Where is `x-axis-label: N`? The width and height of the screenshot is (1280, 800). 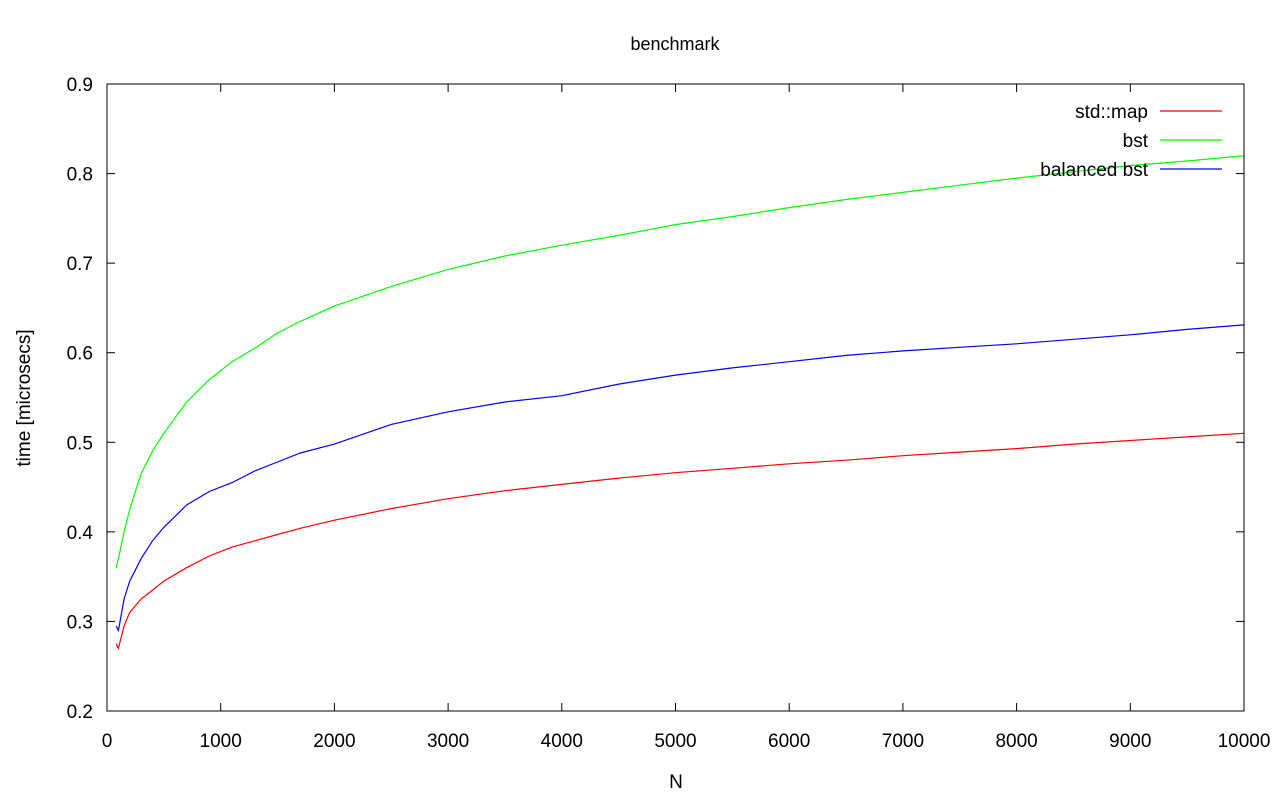
x-axis-label: N is located at coordinates (676, 782).